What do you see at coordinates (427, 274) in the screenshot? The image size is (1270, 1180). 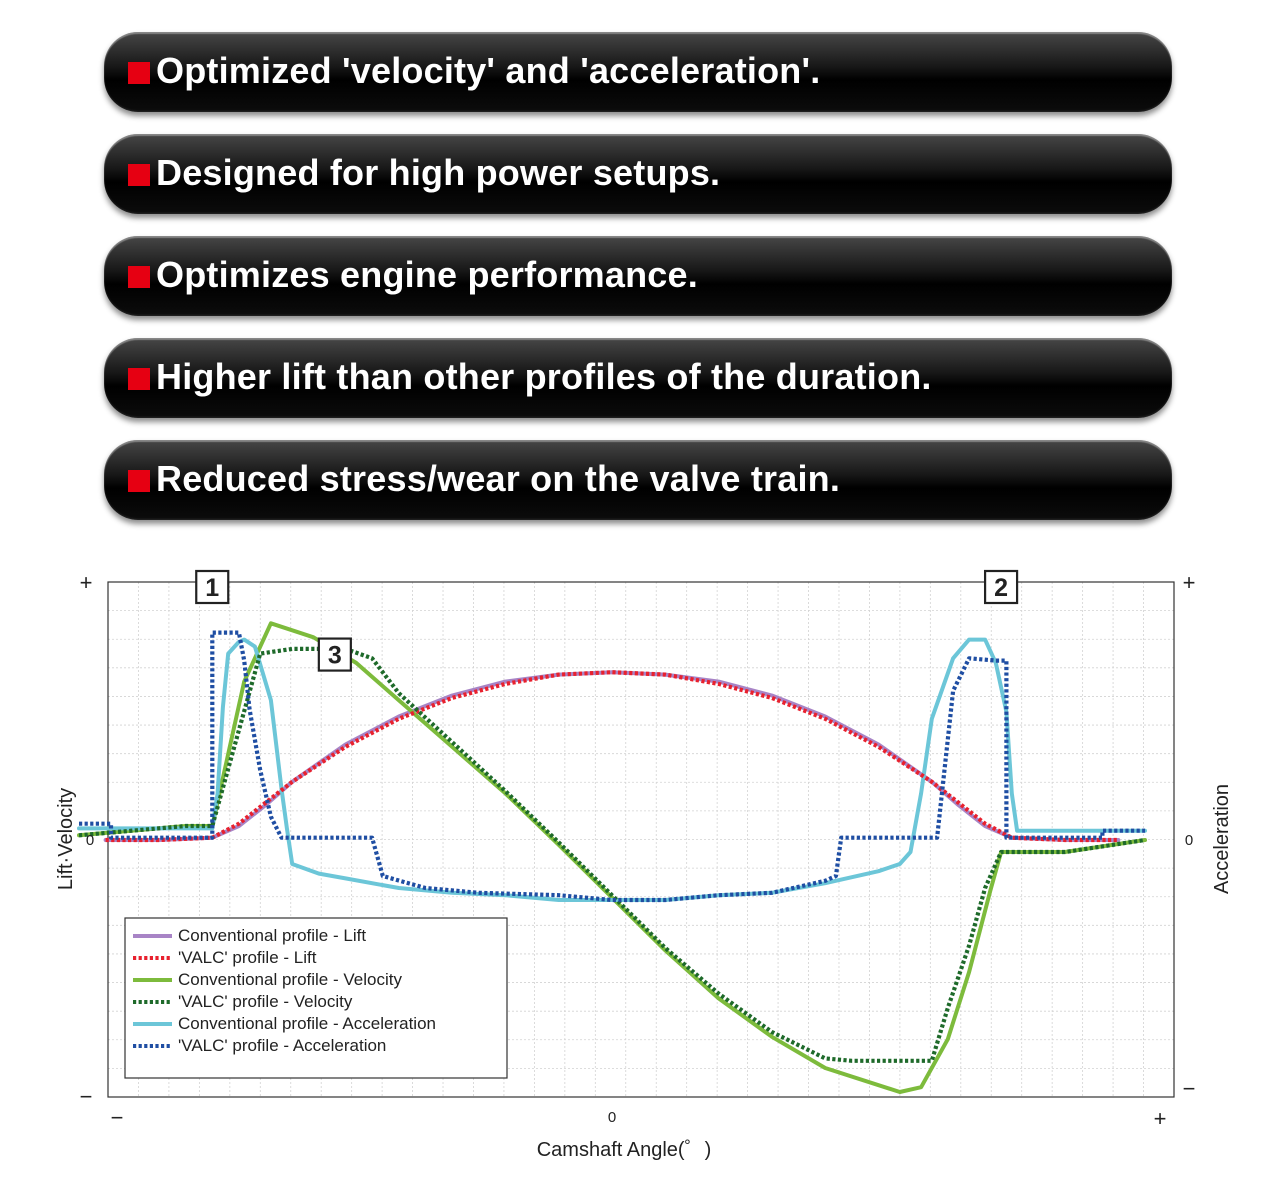 I see `feature-text: Optimizes engine performance.` at bounding box center [427, 274].